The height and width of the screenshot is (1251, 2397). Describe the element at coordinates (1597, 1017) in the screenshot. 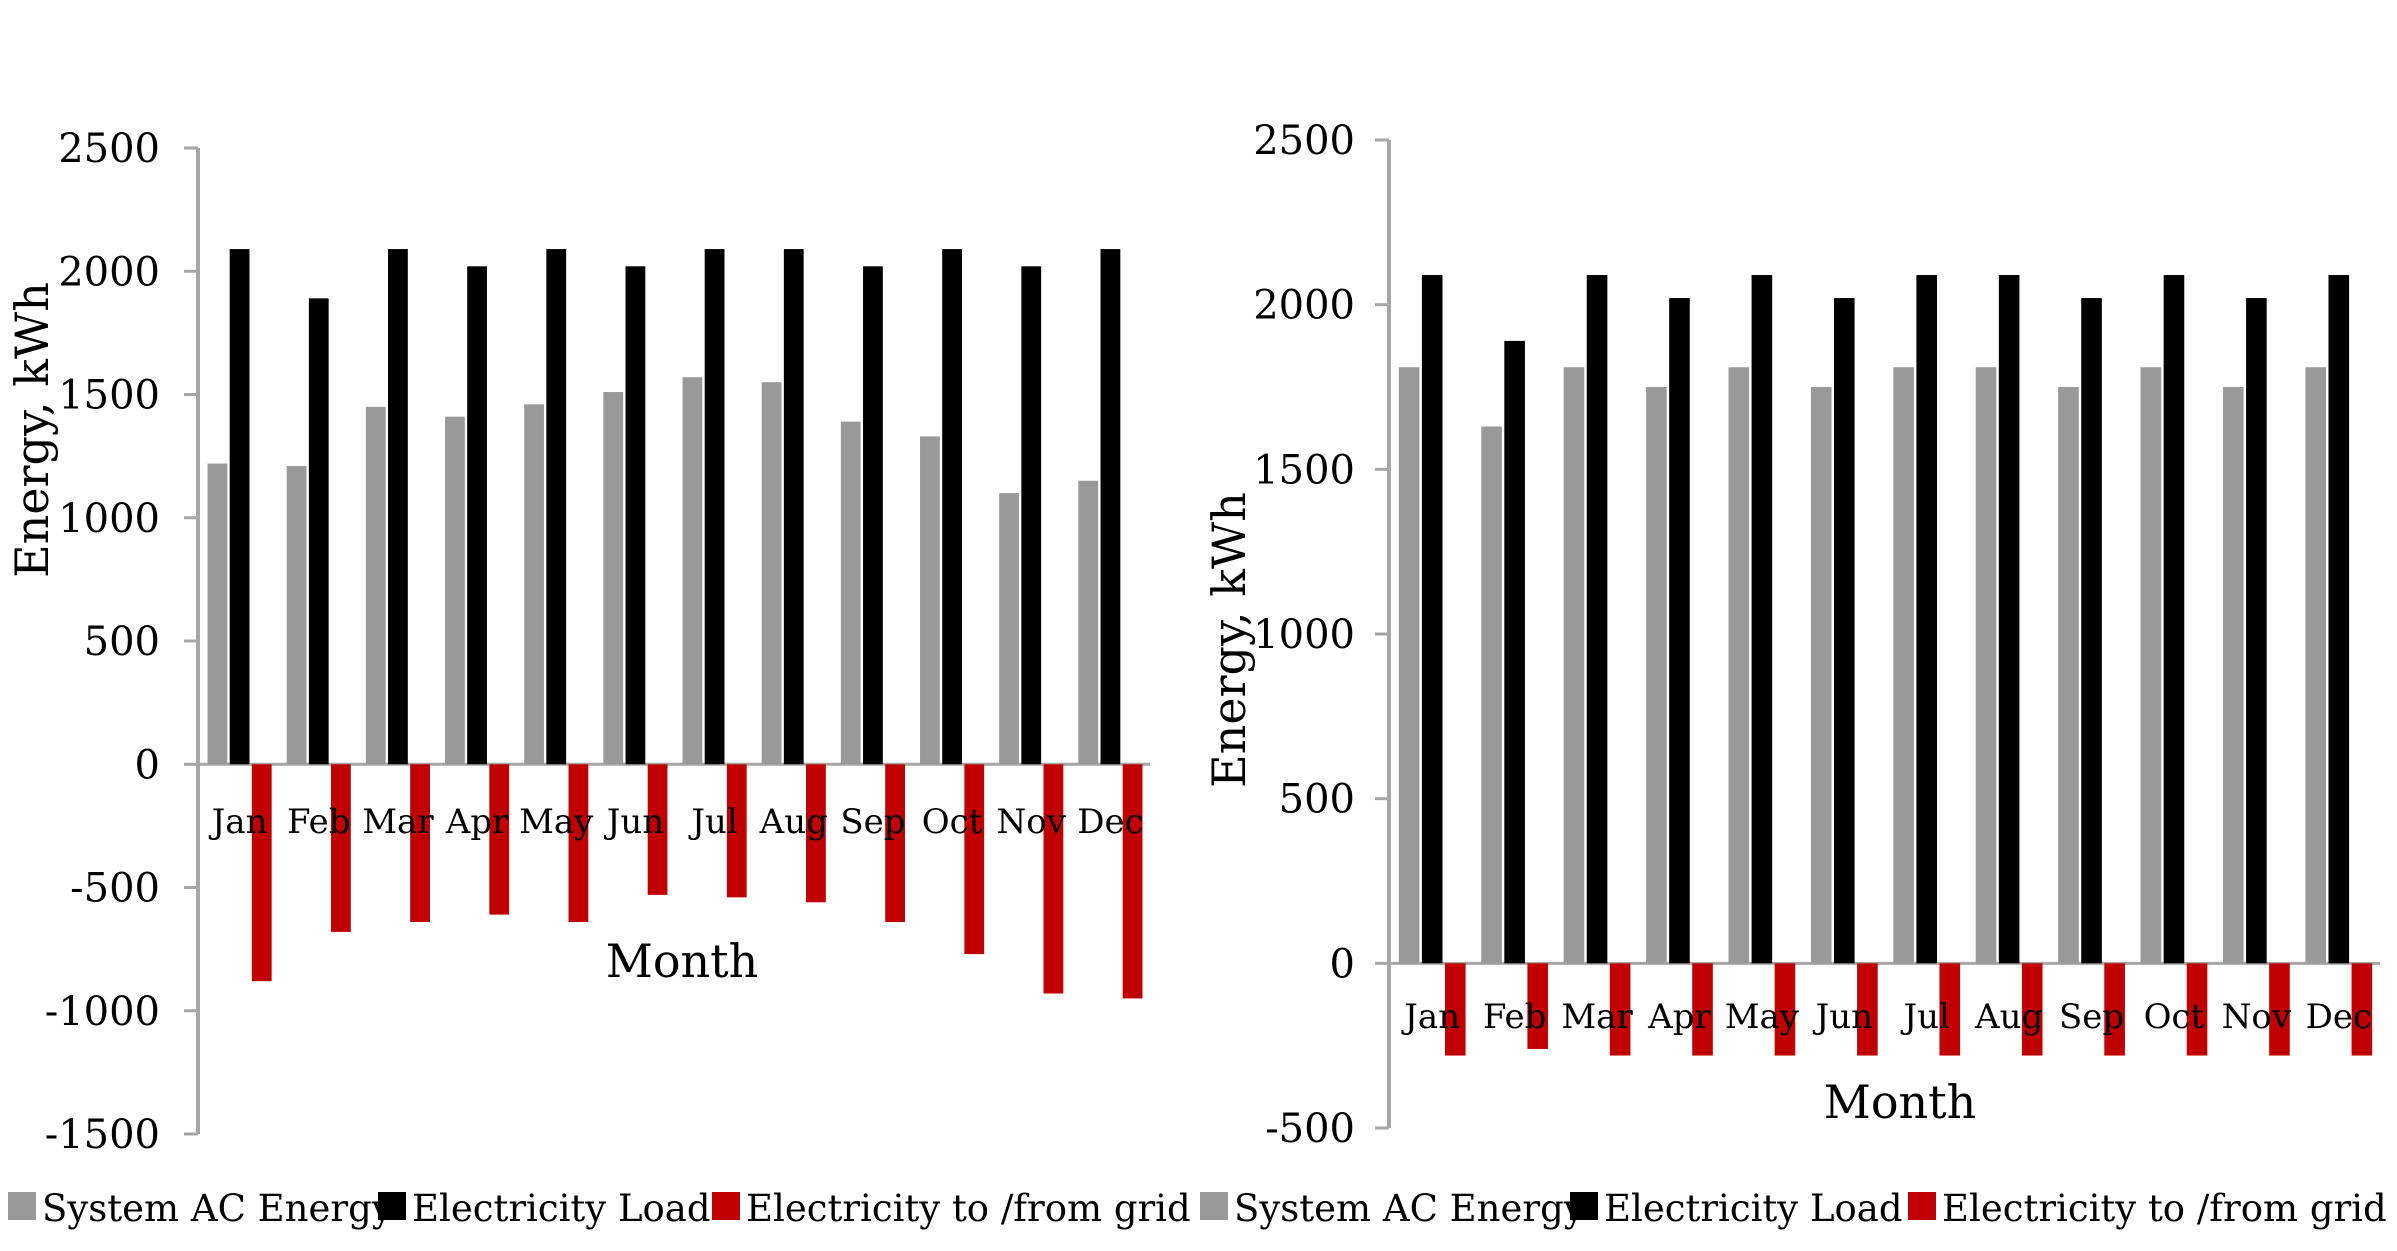

I see `x-tick-label: Mar` at that location.